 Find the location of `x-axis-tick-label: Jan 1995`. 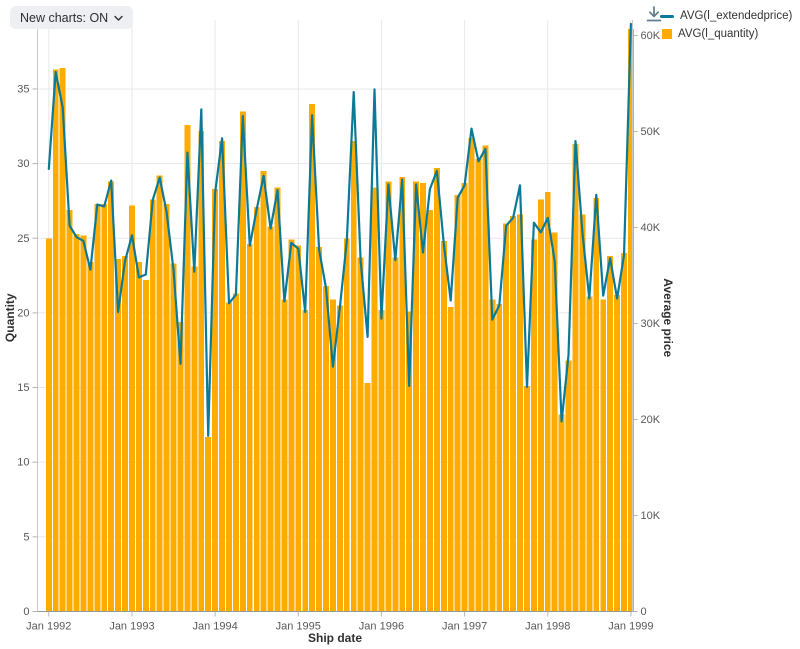

x-axis-tick-label: Jan 1995 is located at coordinates (298, 627).